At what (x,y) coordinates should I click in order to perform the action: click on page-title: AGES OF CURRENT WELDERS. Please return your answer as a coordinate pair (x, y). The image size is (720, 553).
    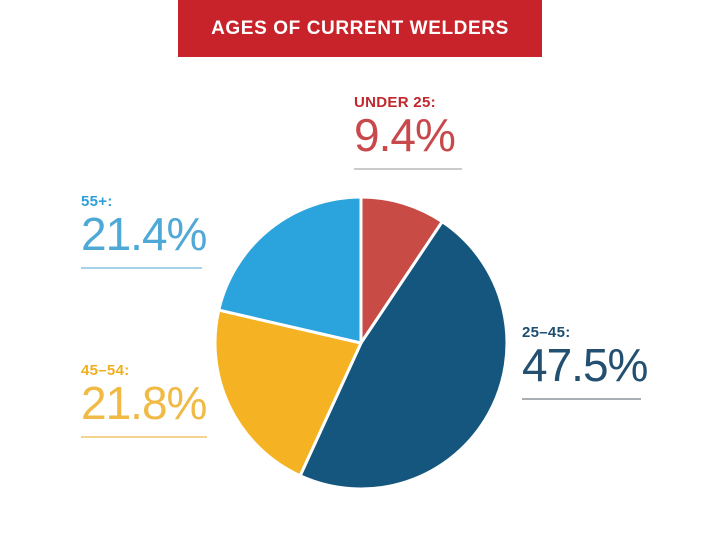
    Looking at the image, I should click on (360, 28).